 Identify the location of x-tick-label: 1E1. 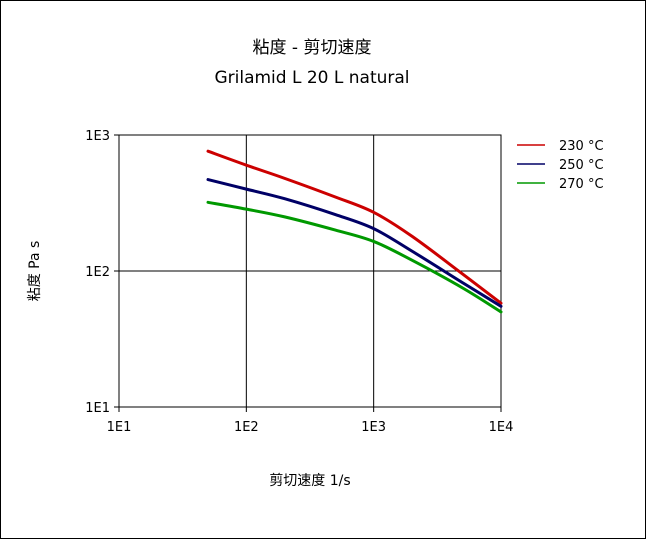
(119, 427).